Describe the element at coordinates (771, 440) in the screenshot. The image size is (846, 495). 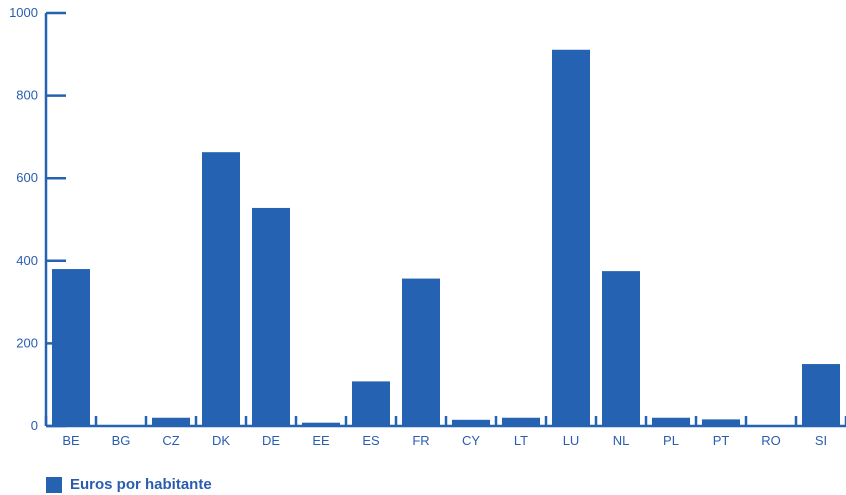
I see `x-tick-label: RO` at that location.